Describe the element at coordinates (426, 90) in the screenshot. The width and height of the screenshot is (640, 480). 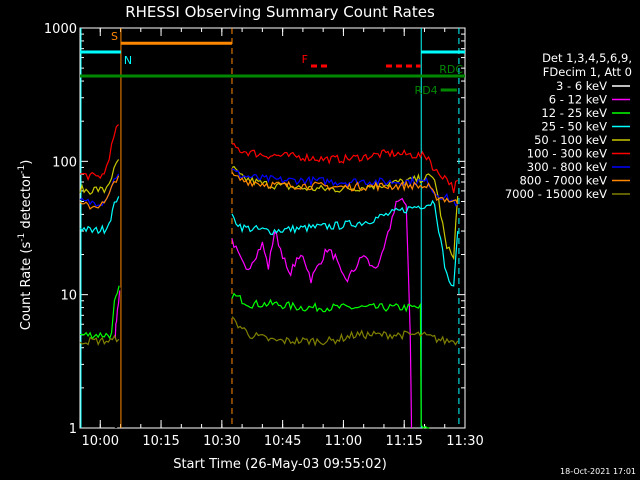
I see `status-bar-label: RD4` at that location.